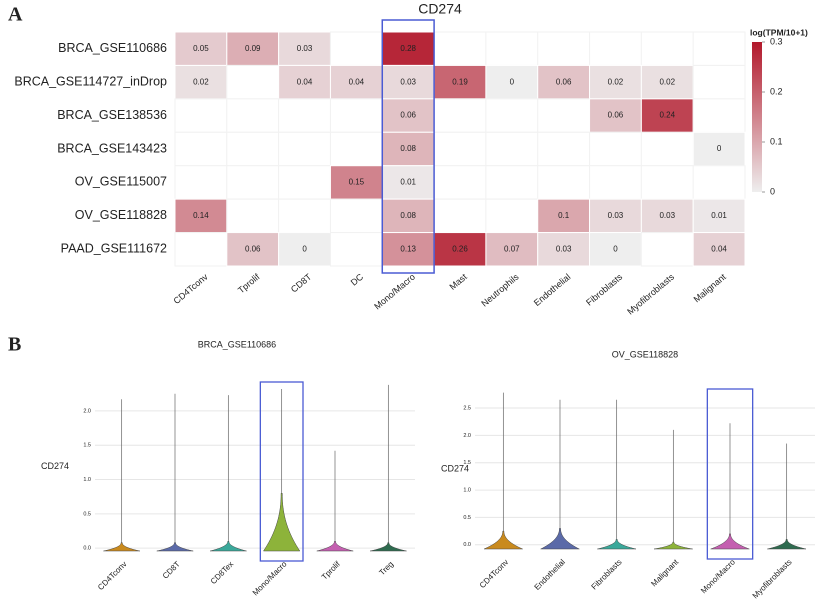 This screenshot has height=609, width=825. Describe the element at coordinates (458, 281) in the screenshot. I see `column-label: Mast` at that location.